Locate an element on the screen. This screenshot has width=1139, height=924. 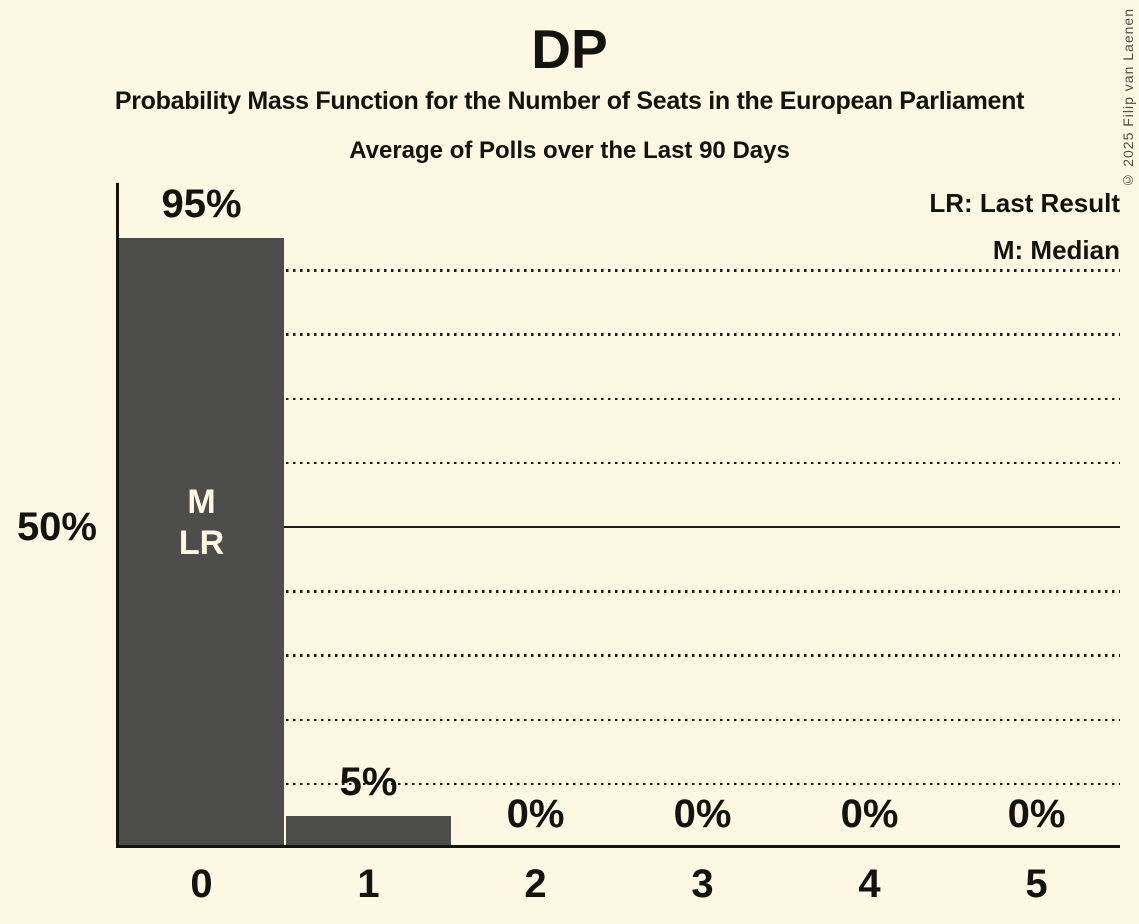
chart-legend: LR: Last Result M: Median is located at coordinates (1024, 227).